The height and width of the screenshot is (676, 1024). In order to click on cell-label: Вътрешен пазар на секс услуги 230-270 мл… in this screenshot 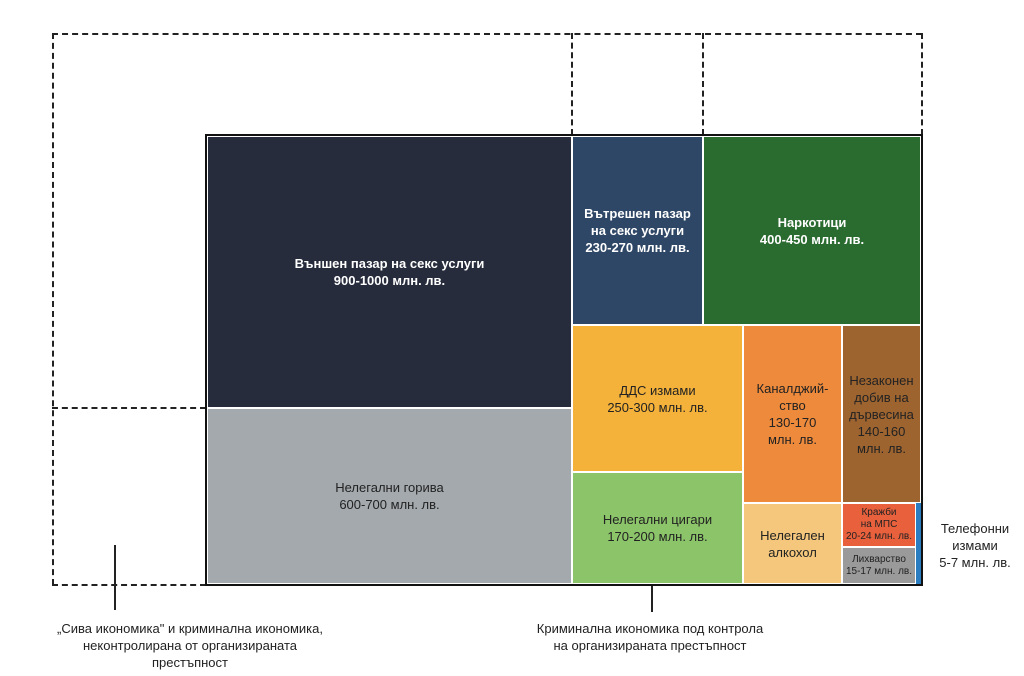, I will do `click(637, 230)`.